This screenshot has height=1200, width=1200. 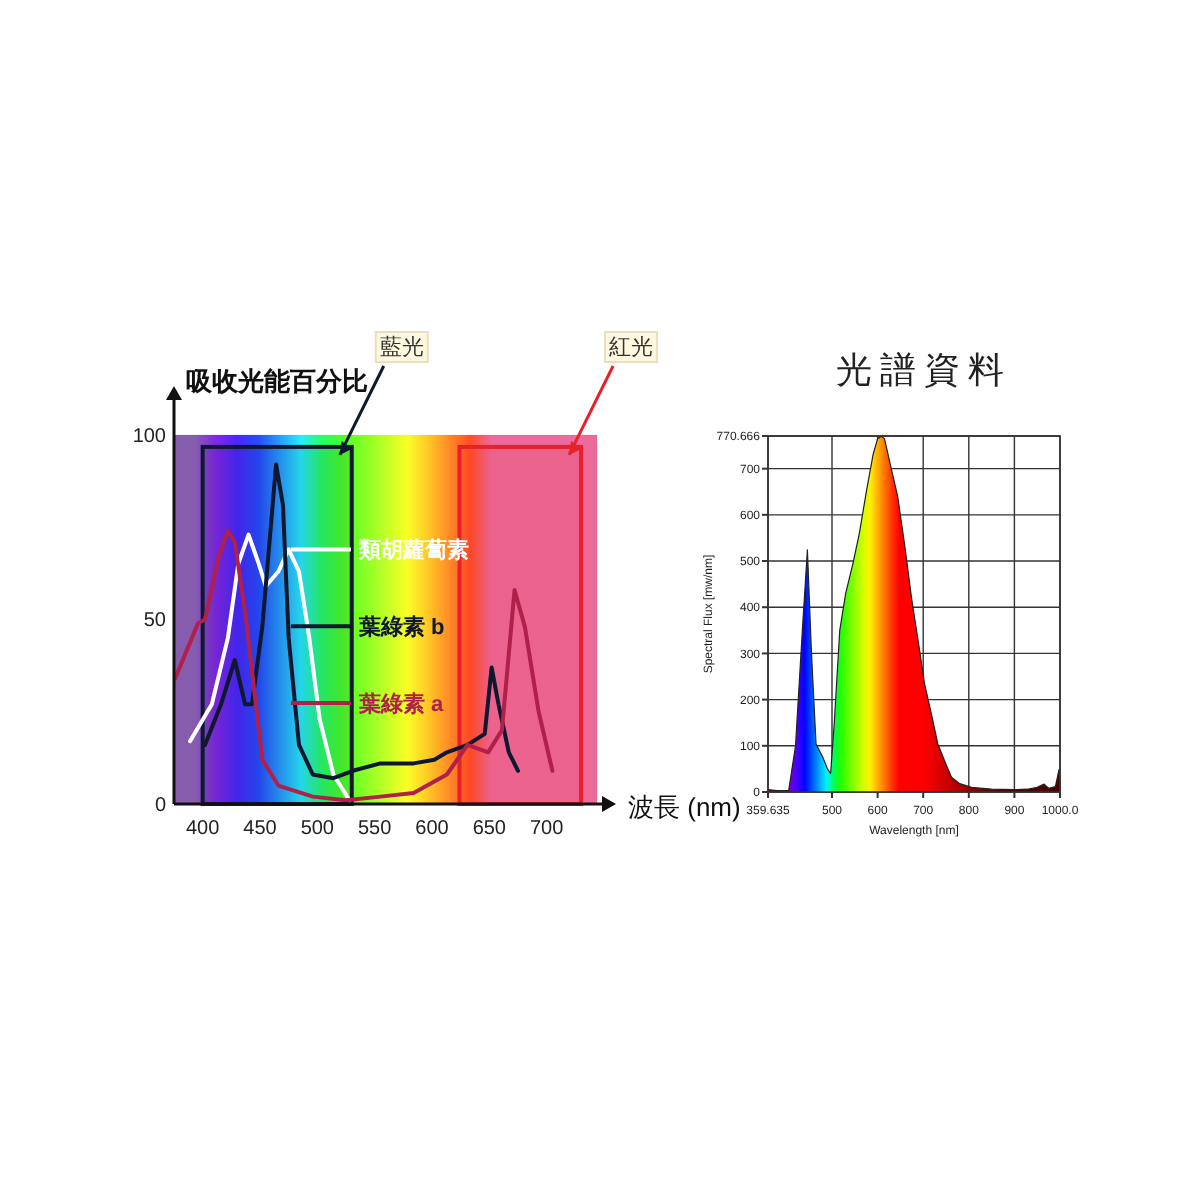 I want to click on legend-label: 葉綠素 b, so click(x=401, y=627).